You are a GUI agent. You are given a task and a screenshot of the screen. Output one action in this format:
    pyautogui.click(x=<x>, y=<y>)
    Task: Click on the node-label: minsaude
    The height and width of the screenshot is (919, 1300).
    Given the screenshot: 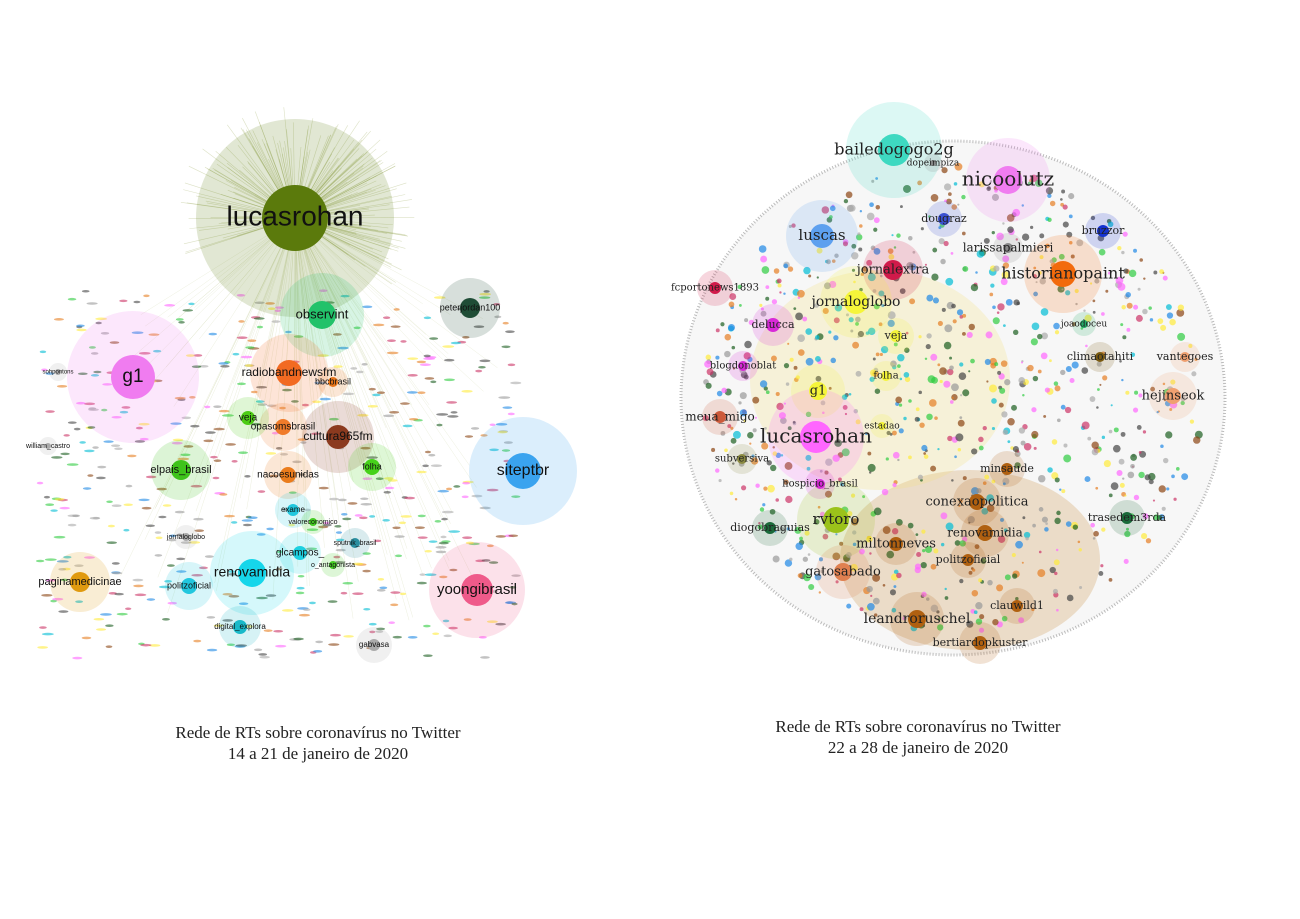 What is the action you would take?
    pyautogui.click(x=1007, y=468)
    